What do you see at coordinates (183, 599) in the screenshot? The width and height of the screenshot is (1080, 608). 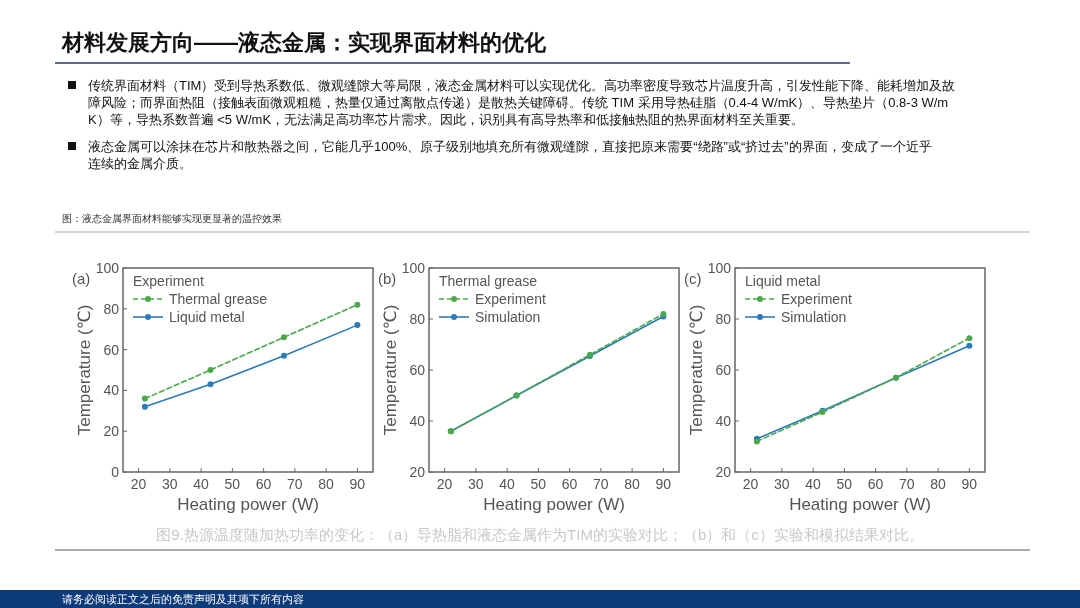 I see `text: 请务必阅读正文之后的免责声明及其项下所有内容` at bounding box center [183, 599].